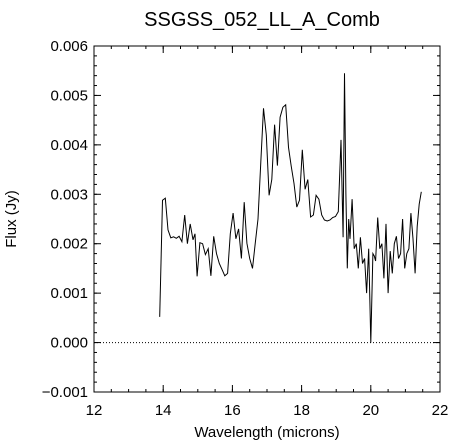 This screenshot has width=452, height=442. Describe the element at coordinates (11, 219) in the screenshot. I see `y-axis-label: Flux (Jy)` at that location.